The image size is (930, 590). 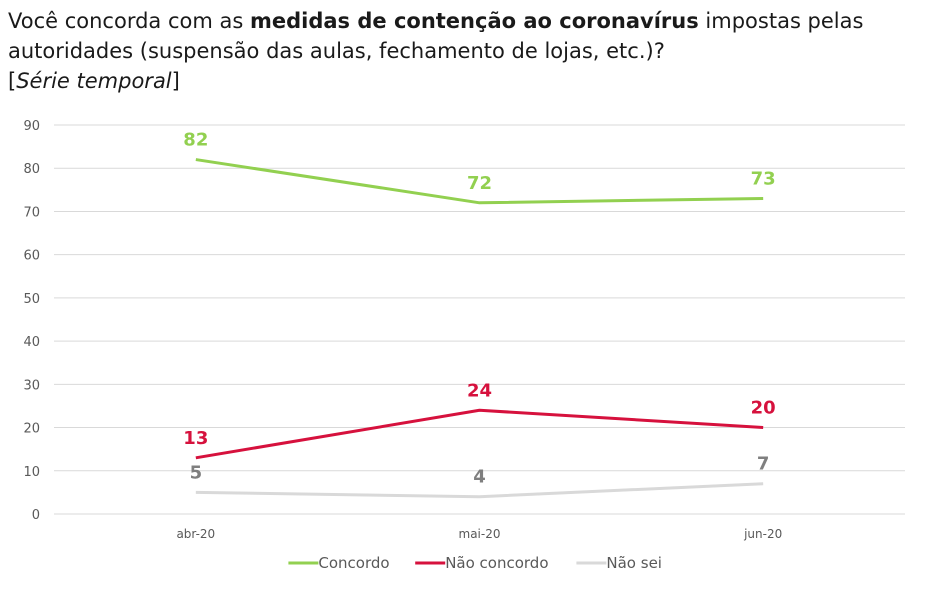 What do you see at coordinates (353, 563) in the screenshot?
I see `legend-label: Concordo` at bounding box center [353, 563].